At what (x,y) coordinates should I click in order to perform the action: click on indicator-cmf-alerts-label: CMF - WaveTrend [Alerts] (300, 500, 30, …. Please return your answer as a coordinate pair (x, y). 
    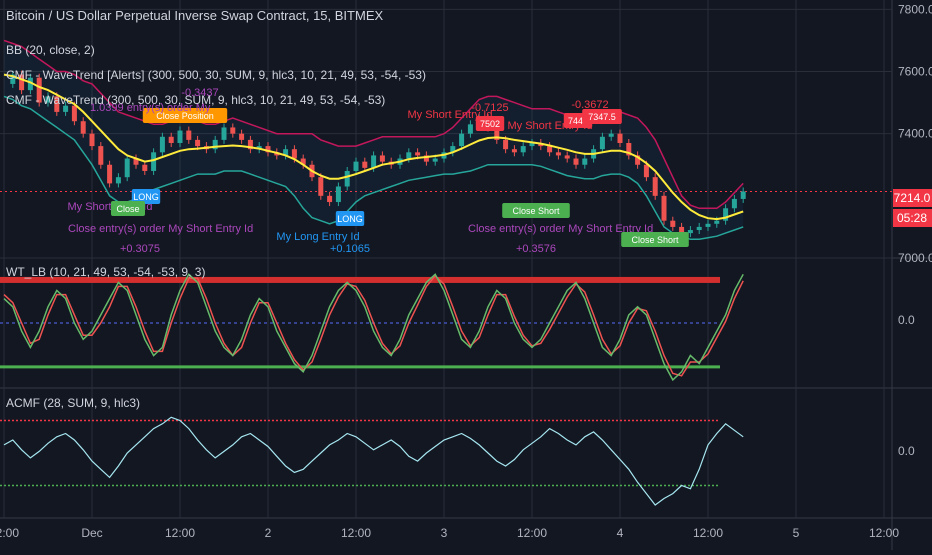
    Looking at the image, I should click on (216, 75).